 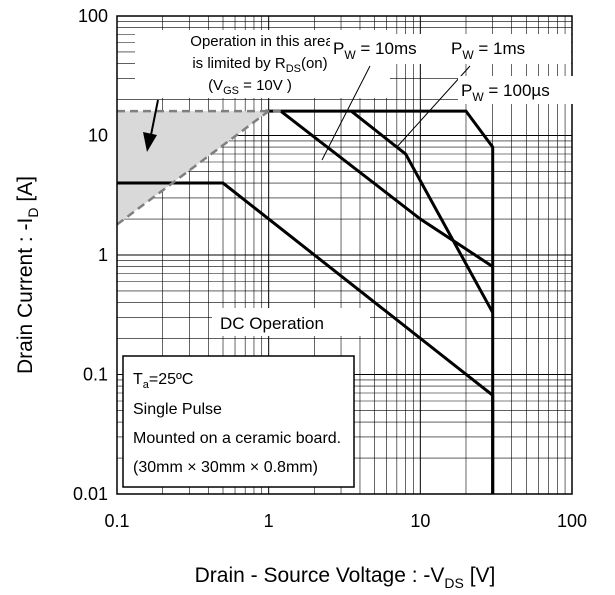 What do you see at coordinates (93, 16) in the screenshot?
I see `y-tick-label: 100` at bounding box center [93, 16].